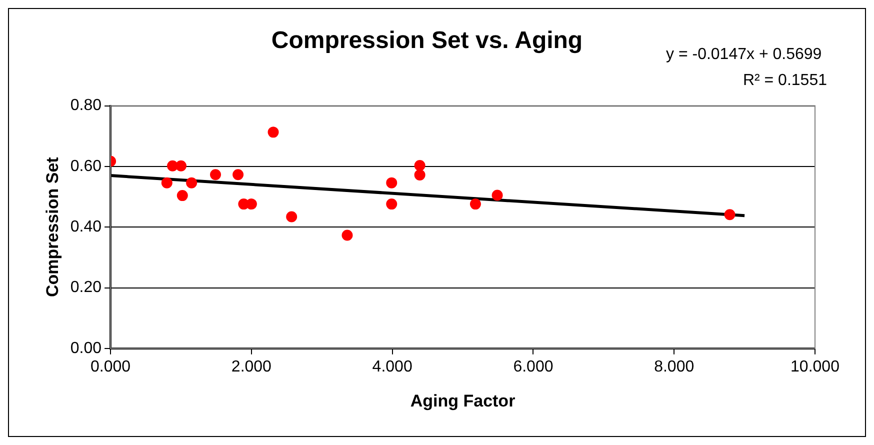  Describe the element at coordinates (251, 367) in the screenshot. I see `x-tick-label: 2.000` at that location.